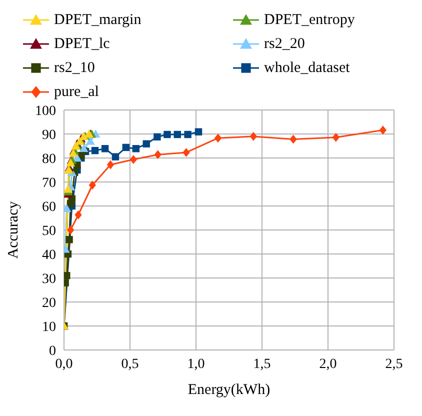 The height and width of the screenshot is (416, 422). What do you see at coordinates (307, 68) in the screenshot?
I see `legend-label: whole_dataset` at bounding box center [307, 68].